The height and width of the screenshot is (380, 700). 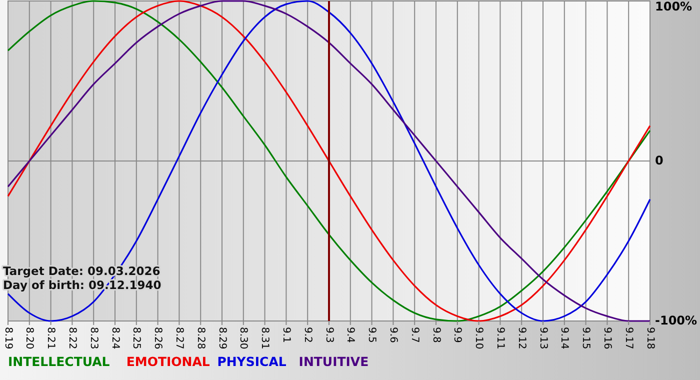 What do you see at coordinates (392, 335) in the screenshot?
I see `x-tick-label: 9.6` at bounding box center [392, 335].